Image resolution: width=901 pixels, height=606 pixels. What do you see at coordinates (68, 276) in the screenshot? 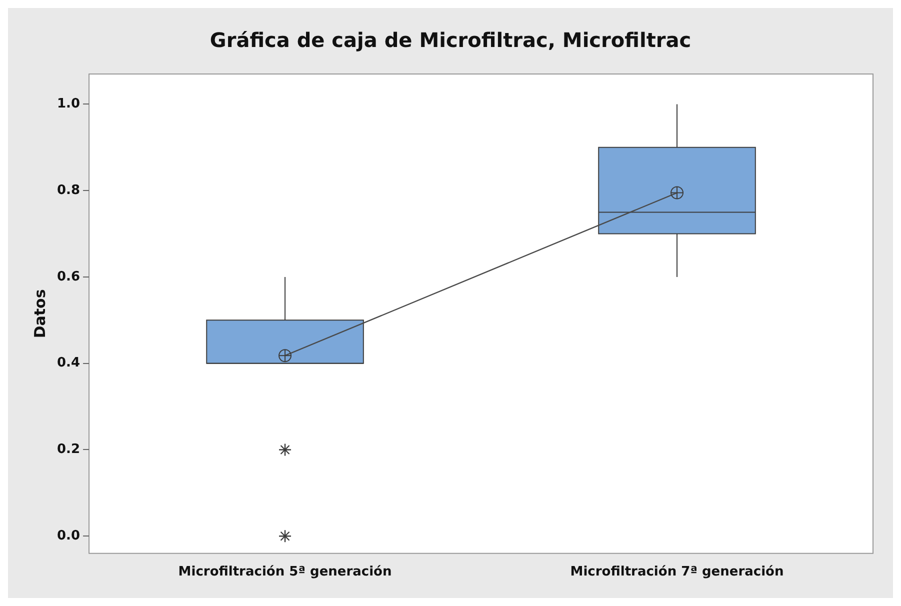
I see `y-tick-label: 0.6` at bounding box center [68, 276].